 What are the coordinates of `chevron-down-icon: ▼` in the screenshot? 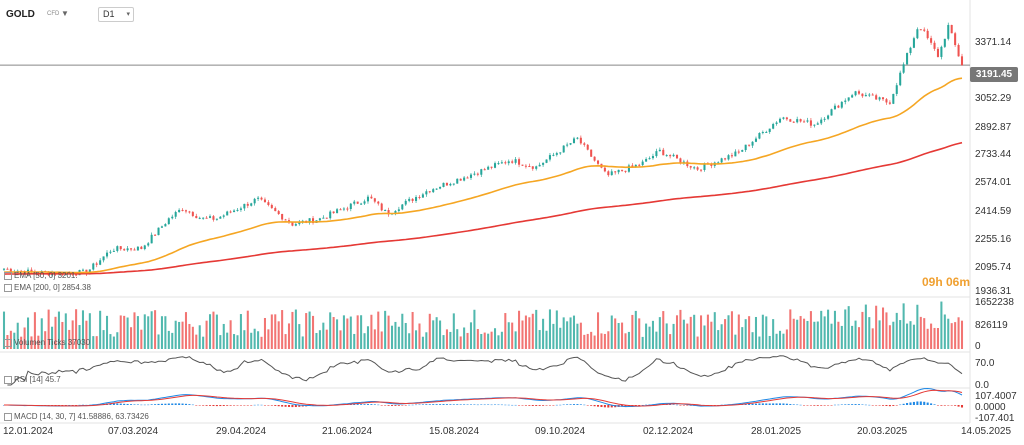 It's located at (65, 13).